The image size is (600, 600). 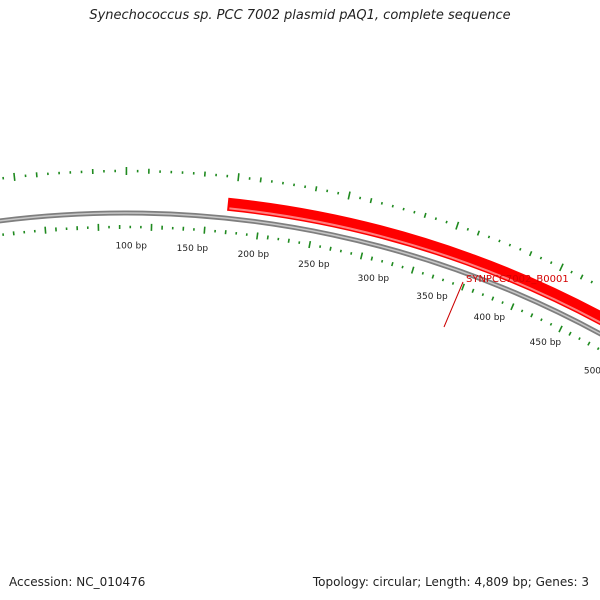 What do you see at coordinates (546, 343) in the screenshot?
I see `scale-label-450: 450 bp` at bounding box center [546, 343].